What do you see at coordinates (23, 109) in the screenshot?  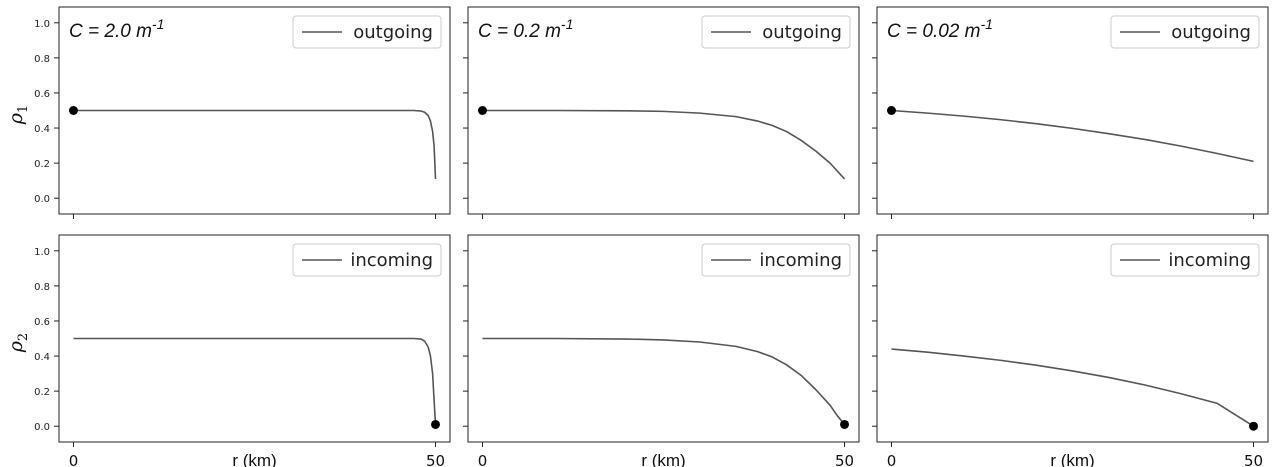 I see `y-axis-label-subscript: 1` at bounding box center [23, 109].